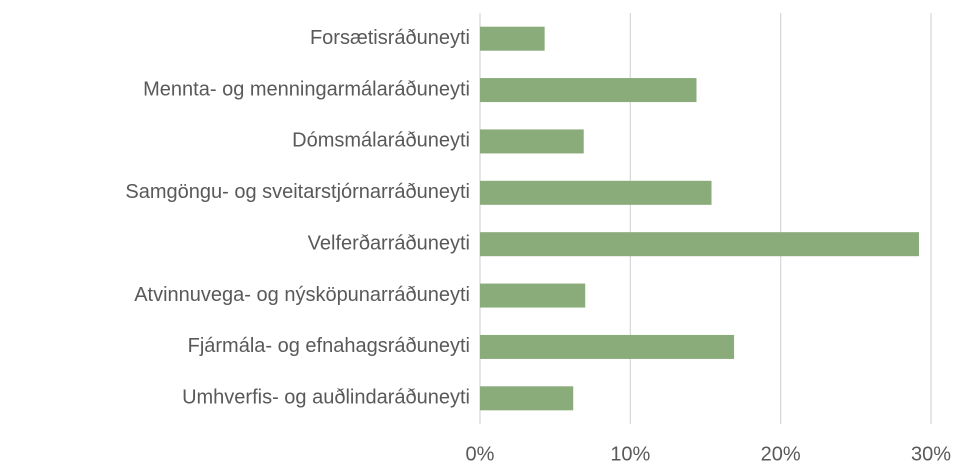 The image size is (959, 469). I want to click on y-tick-label: Dómsmálaráðuneyti, so click(381, 141).